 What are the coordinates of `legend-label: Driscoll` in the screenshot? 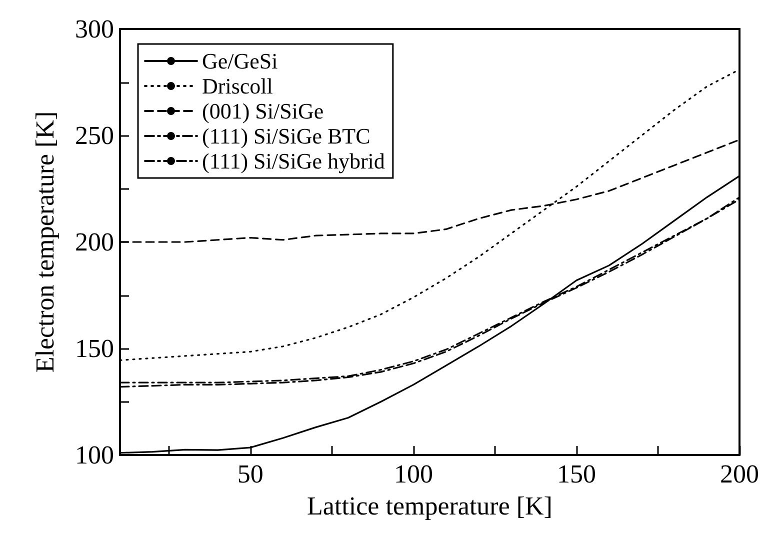 It's located at (237, 86).